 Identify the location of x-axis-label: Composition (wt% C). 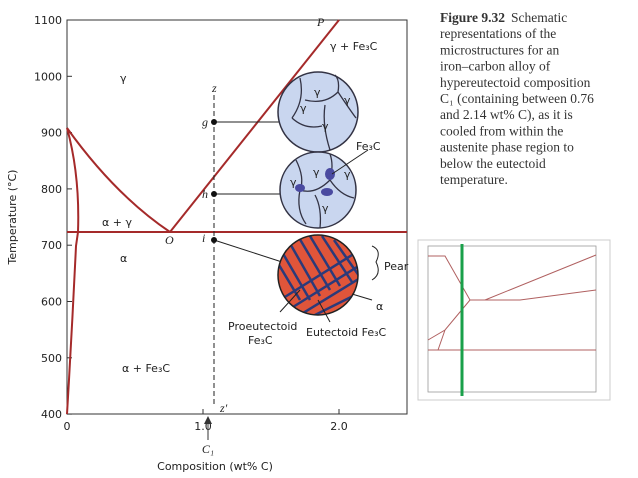
(215, 466).